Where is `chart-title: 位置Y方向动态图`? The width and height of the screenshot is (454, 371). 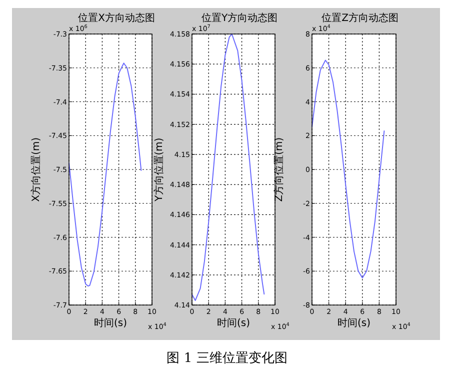
chart-title: 位置Y方向动态图 is located at coordinates (239, 18).